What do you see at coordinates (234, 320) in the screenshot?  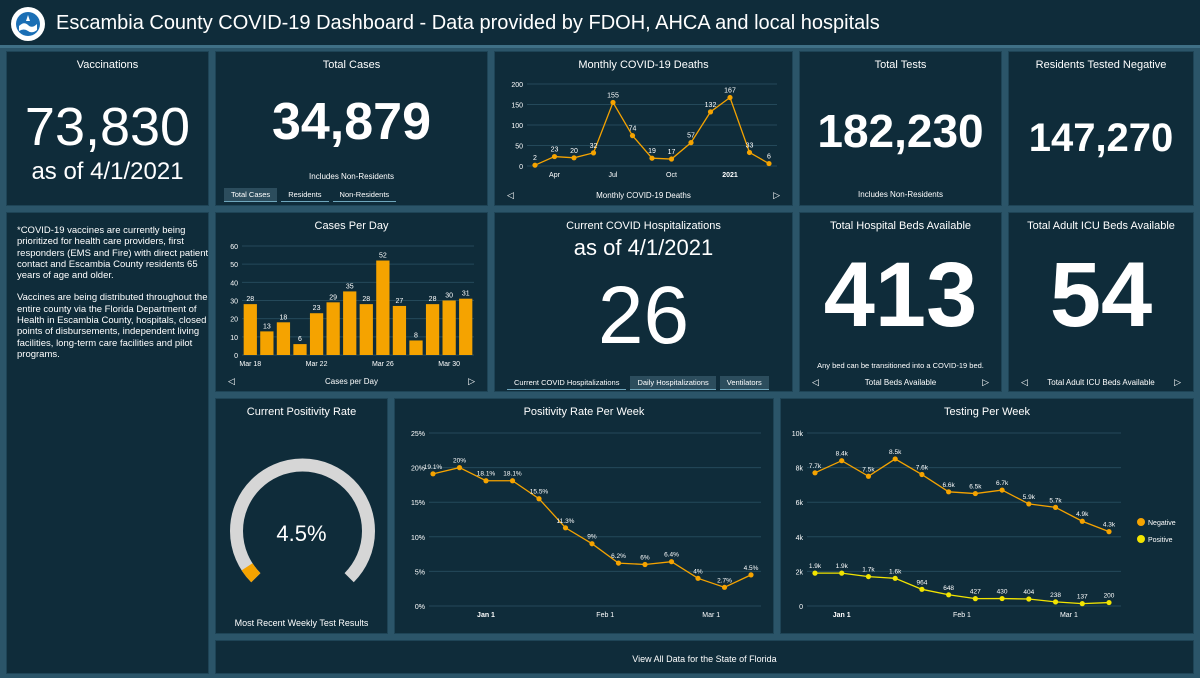 I see `y-tick-label: 20` at bounding box center [234, 320].